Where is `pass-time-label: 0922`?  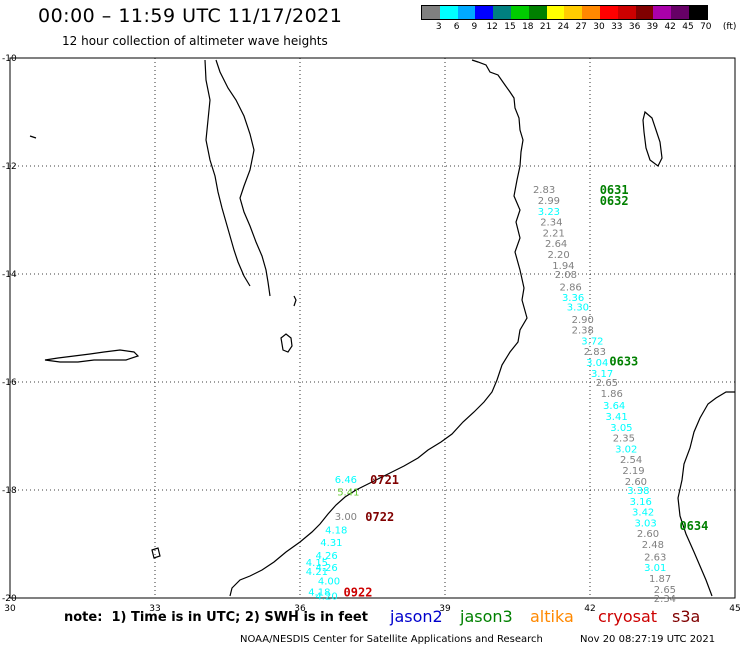 pass-time-label: 0922 is located at coordinates (358, 593).